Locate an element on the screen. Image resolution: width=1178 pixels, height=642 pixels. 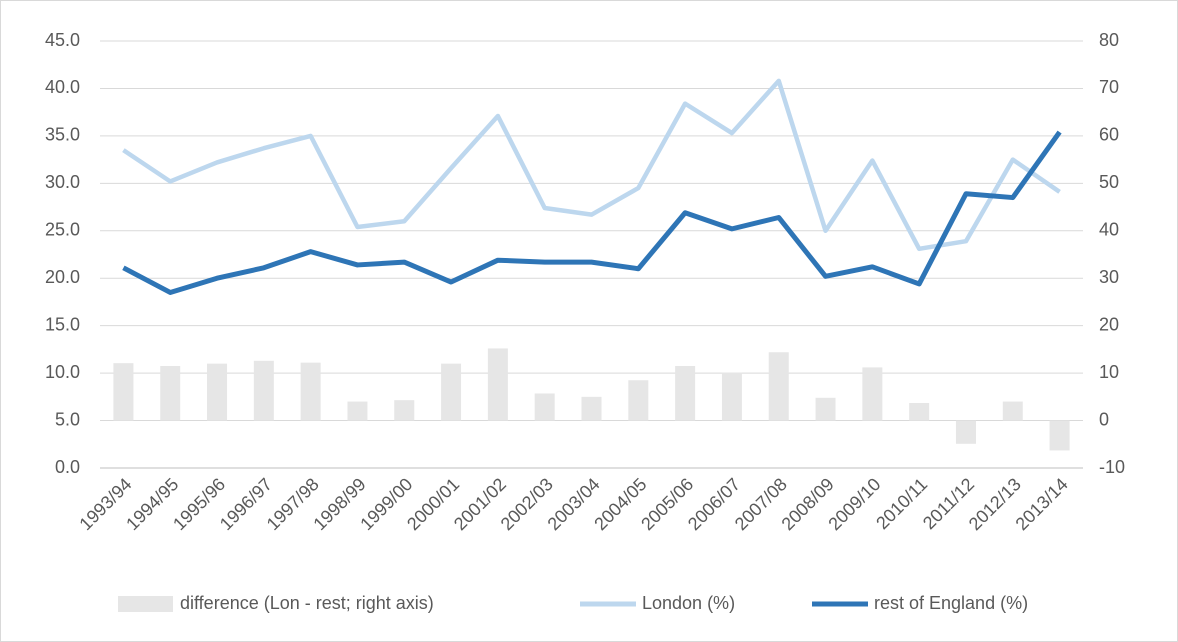
legend-label: London (%) is located at coordinates (688, 603).